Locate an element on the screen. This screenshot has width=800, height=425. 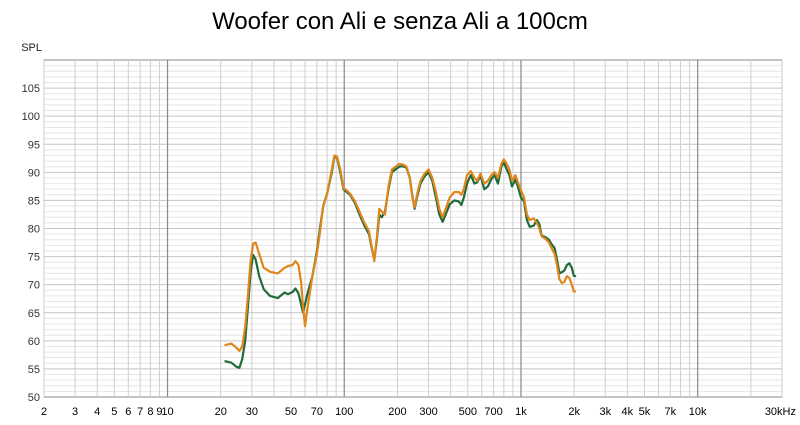
x-tick-label: 7k is located at coordinates (670, 412).